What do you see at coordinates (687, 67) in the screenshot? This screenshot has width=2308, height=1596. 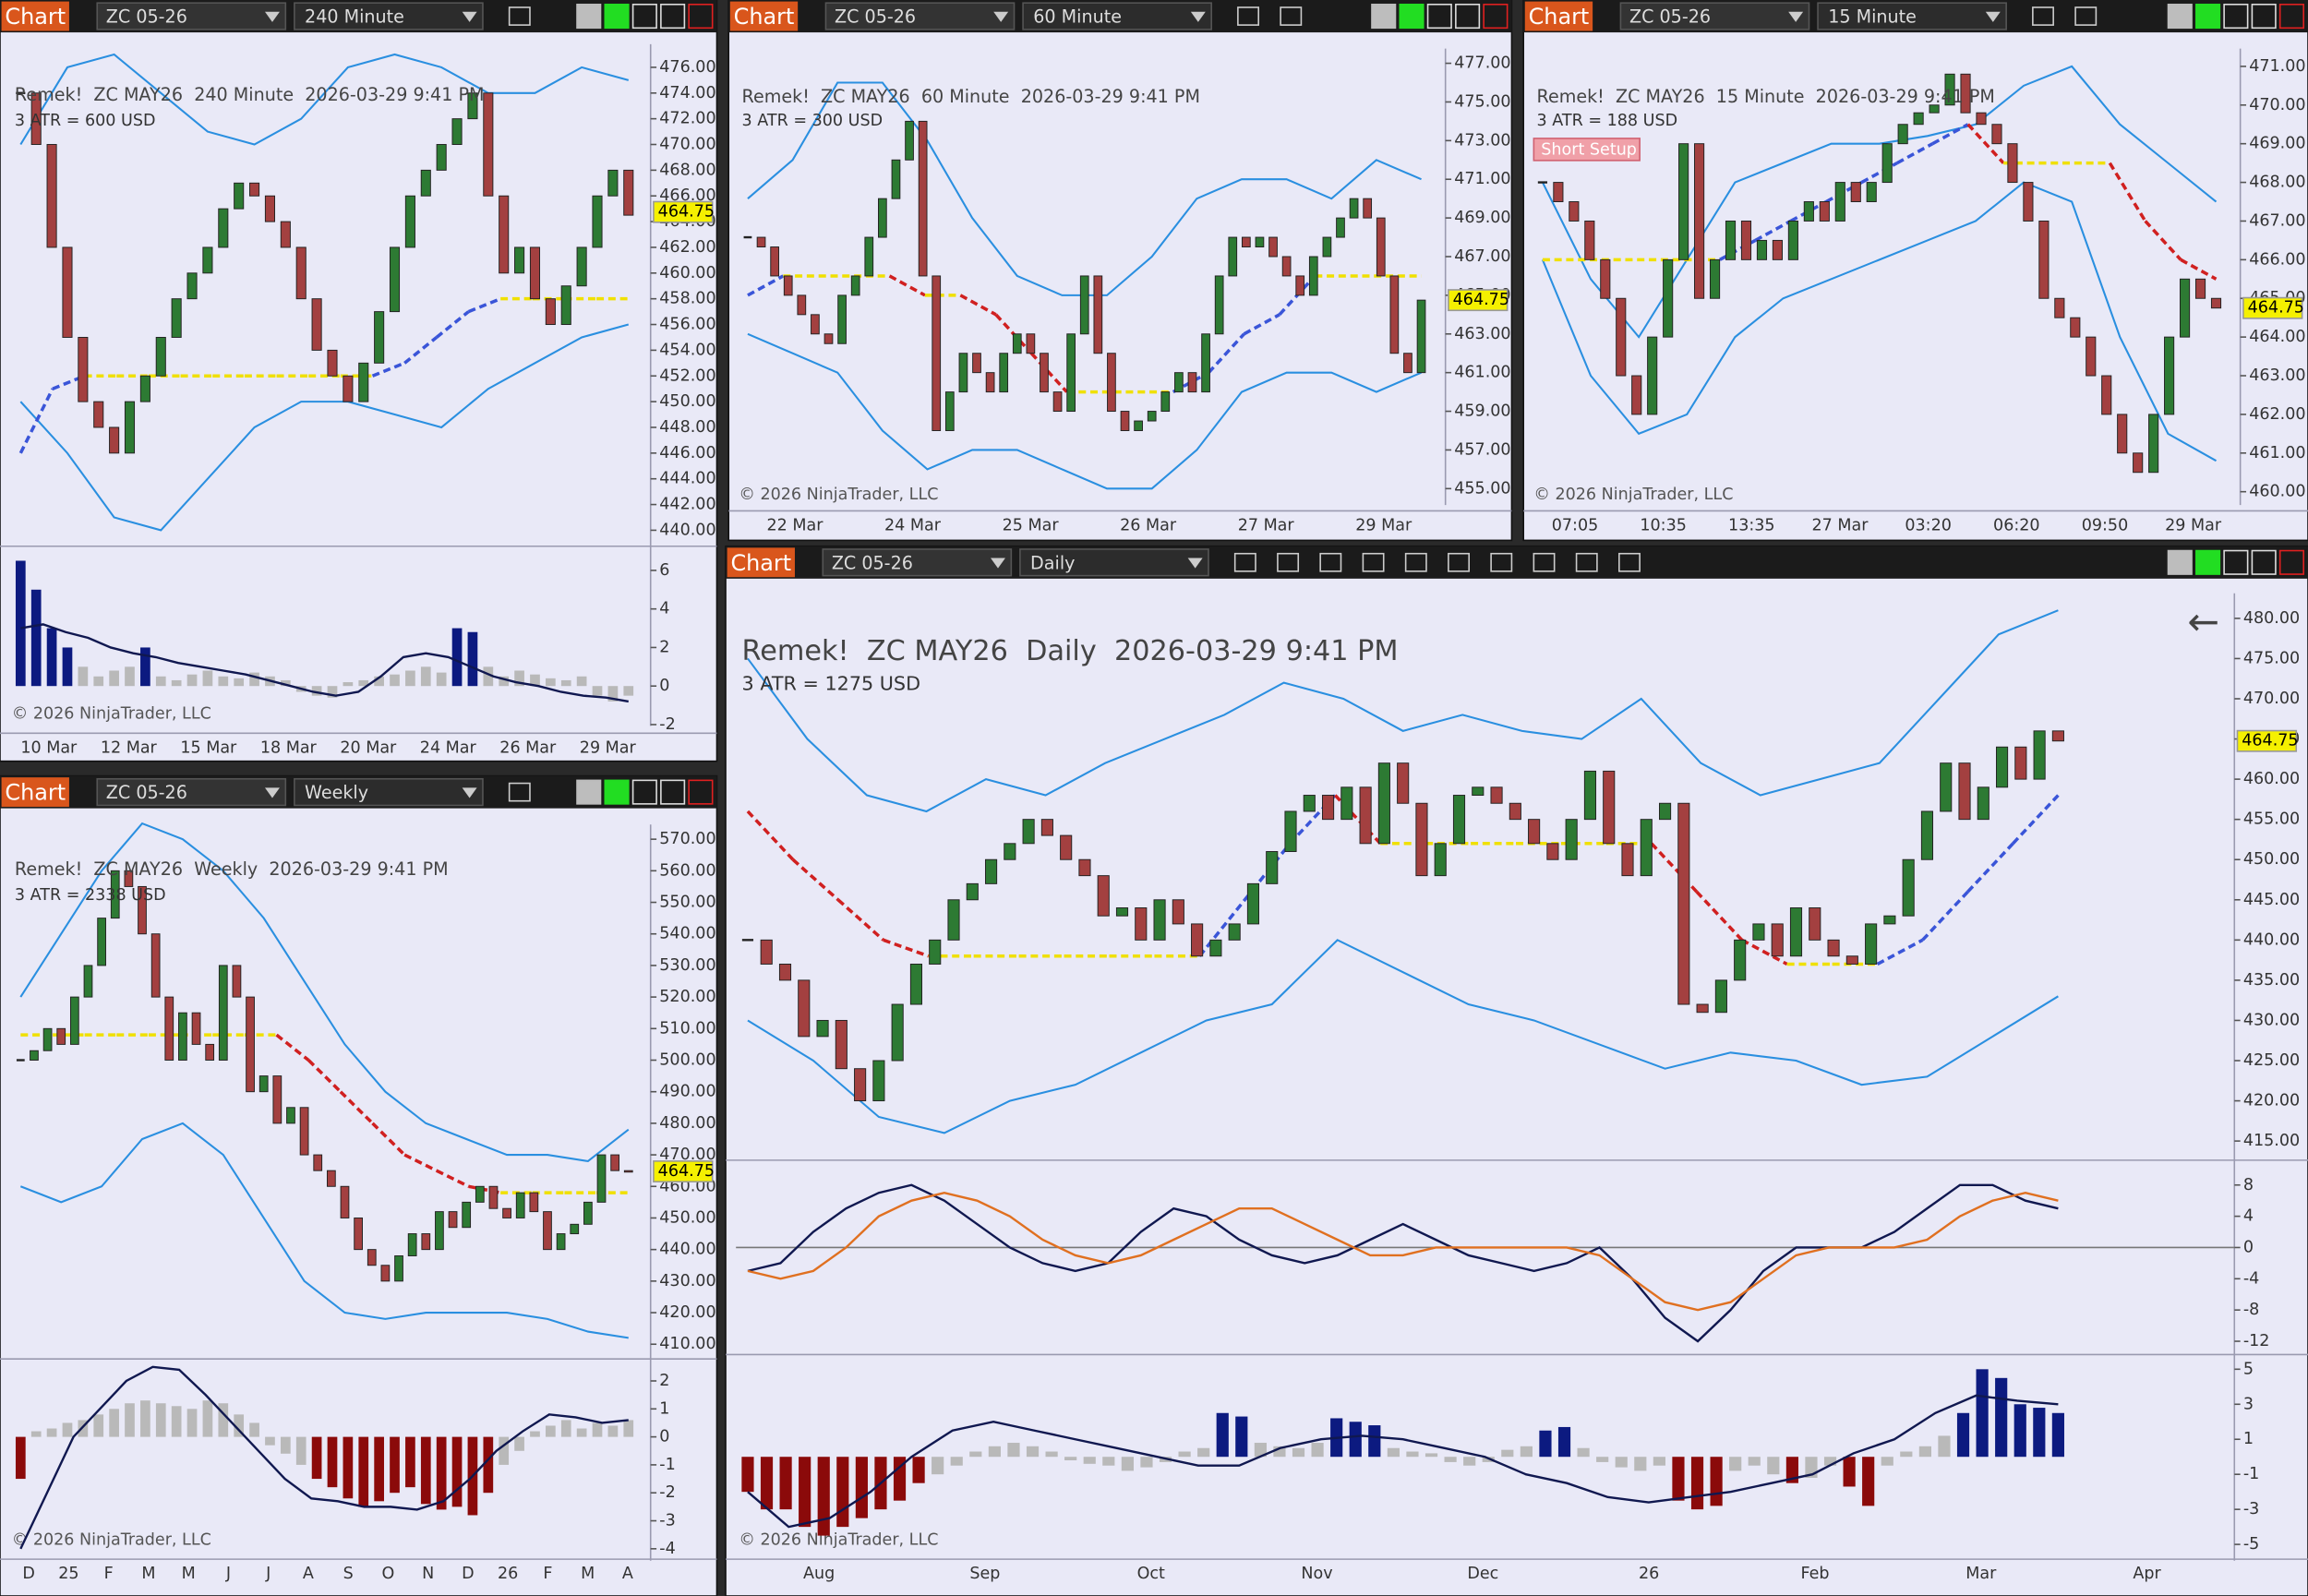 I see `y-tick-label: 476.00` at bounding box center [687, 67].